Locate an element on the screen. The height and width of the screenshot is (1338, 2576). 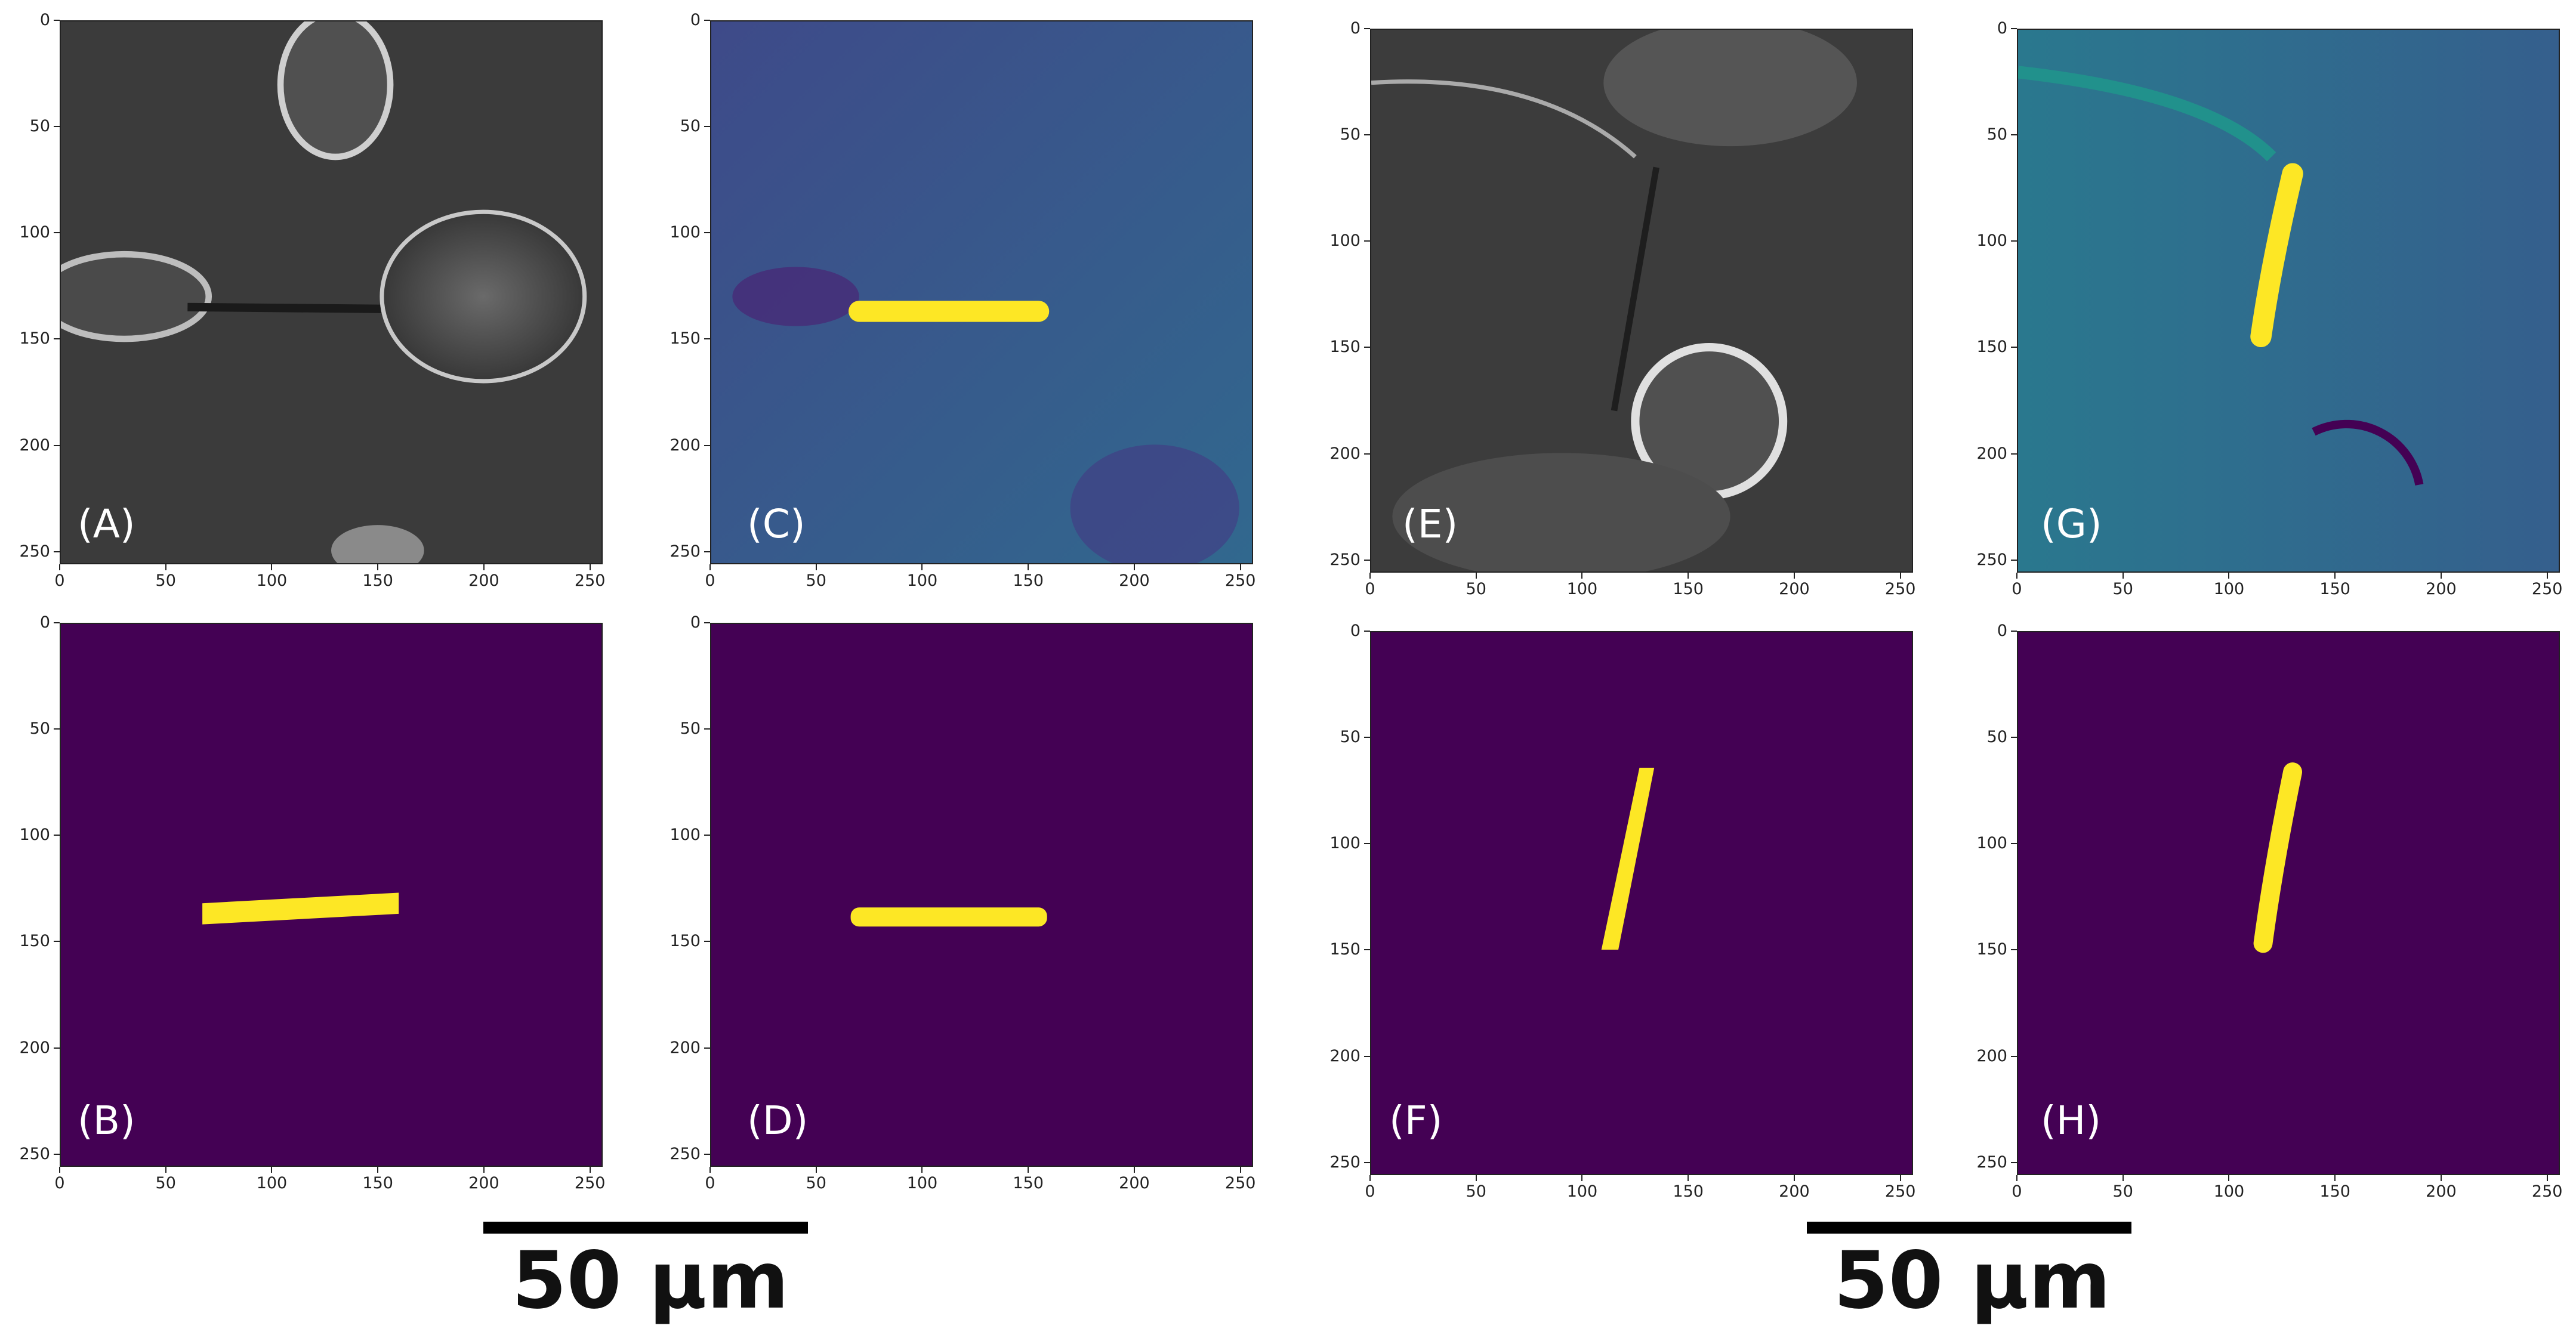
micrograph-a is located at coordinates (331, 292).